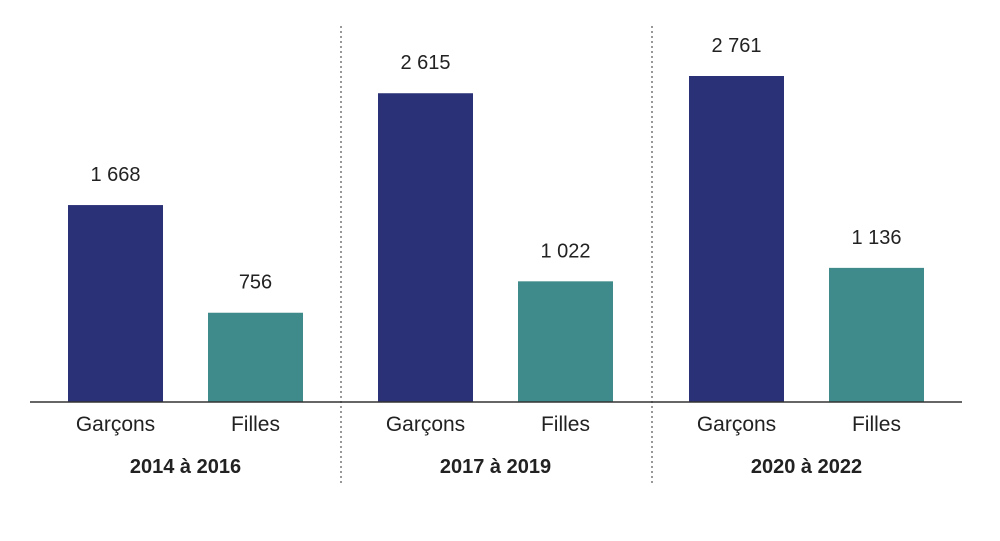 The height and width of the screenshot is (541, 1000). Describe the element at coordinates (876, 334) in the screenshot. I see `group-3-filles-bar` at that location.